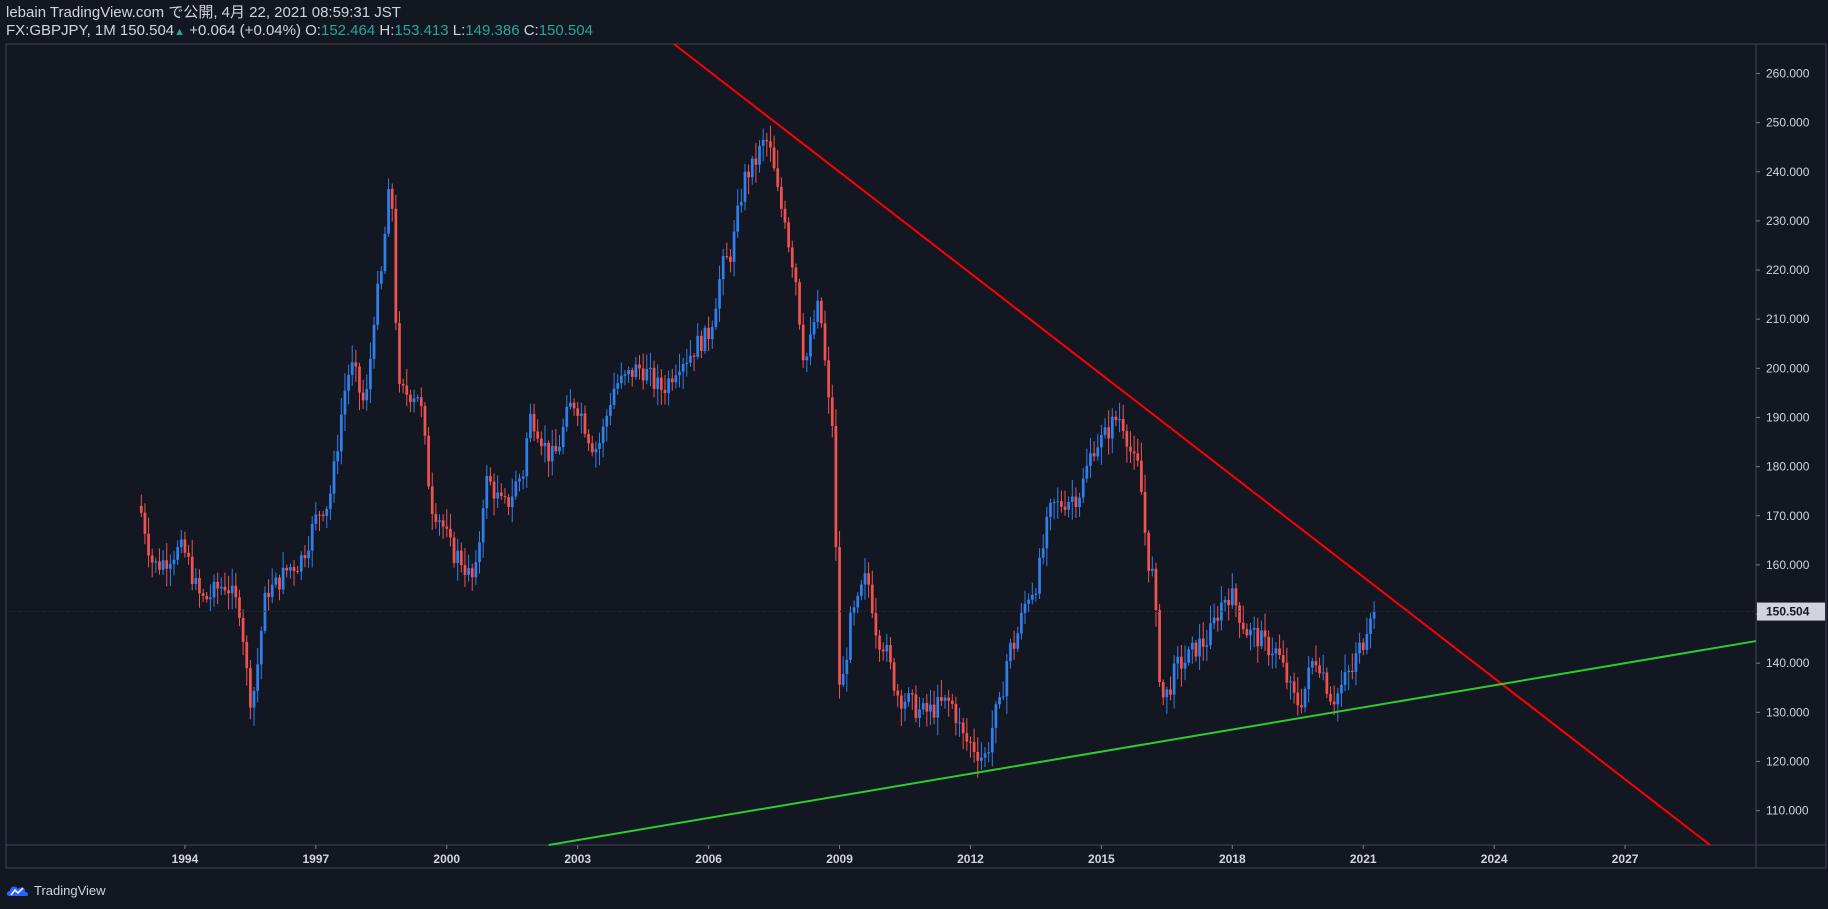 Image resolution: width=1828 pixels, height=909 pixels. What do you see at coordinates (1788, 319) in the screenshot?
I see `price-tick-label: 210.000` at bounding box center [1788, 319].